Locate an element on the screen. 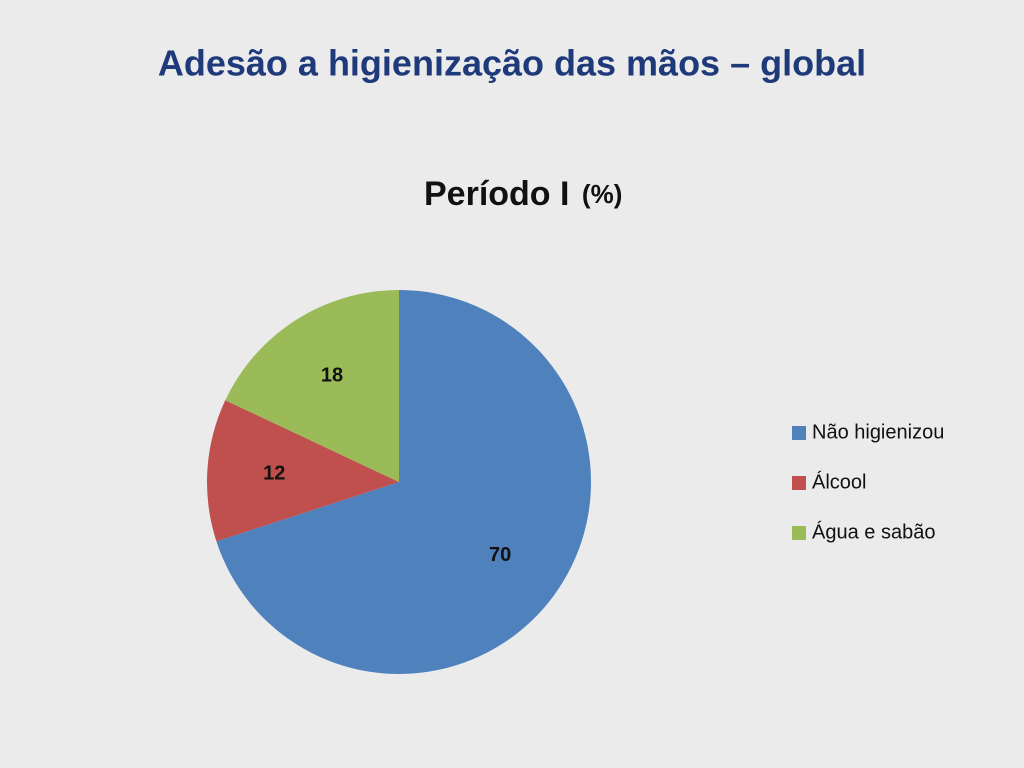 This screenshot has width=1024, height=768. data-label: 70 is located at coordinates (500, 555).